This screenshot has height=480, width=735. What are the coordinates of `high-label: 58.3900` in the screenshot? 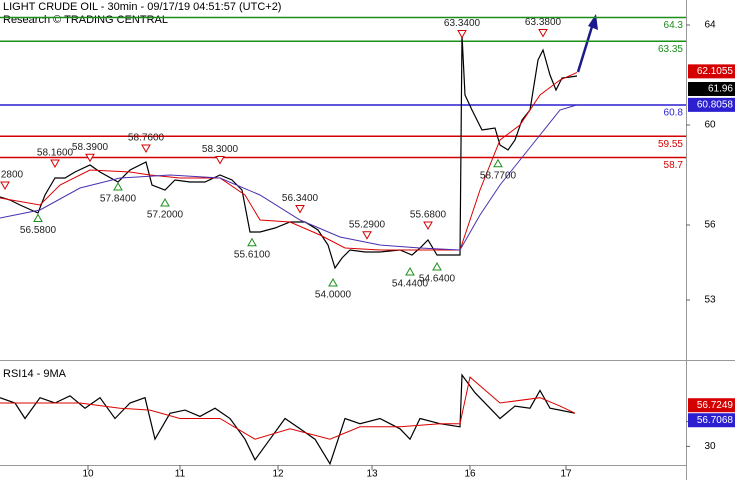 It's located at (90, 147).